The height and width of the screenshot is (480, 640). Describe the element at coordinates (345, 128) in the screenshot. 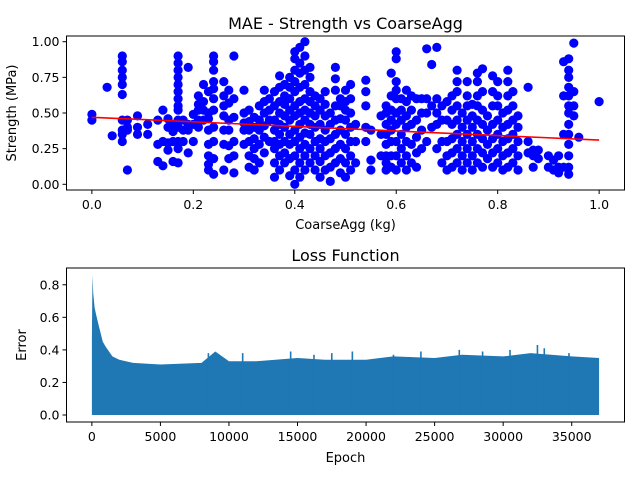

I see `fit-line` at that location.